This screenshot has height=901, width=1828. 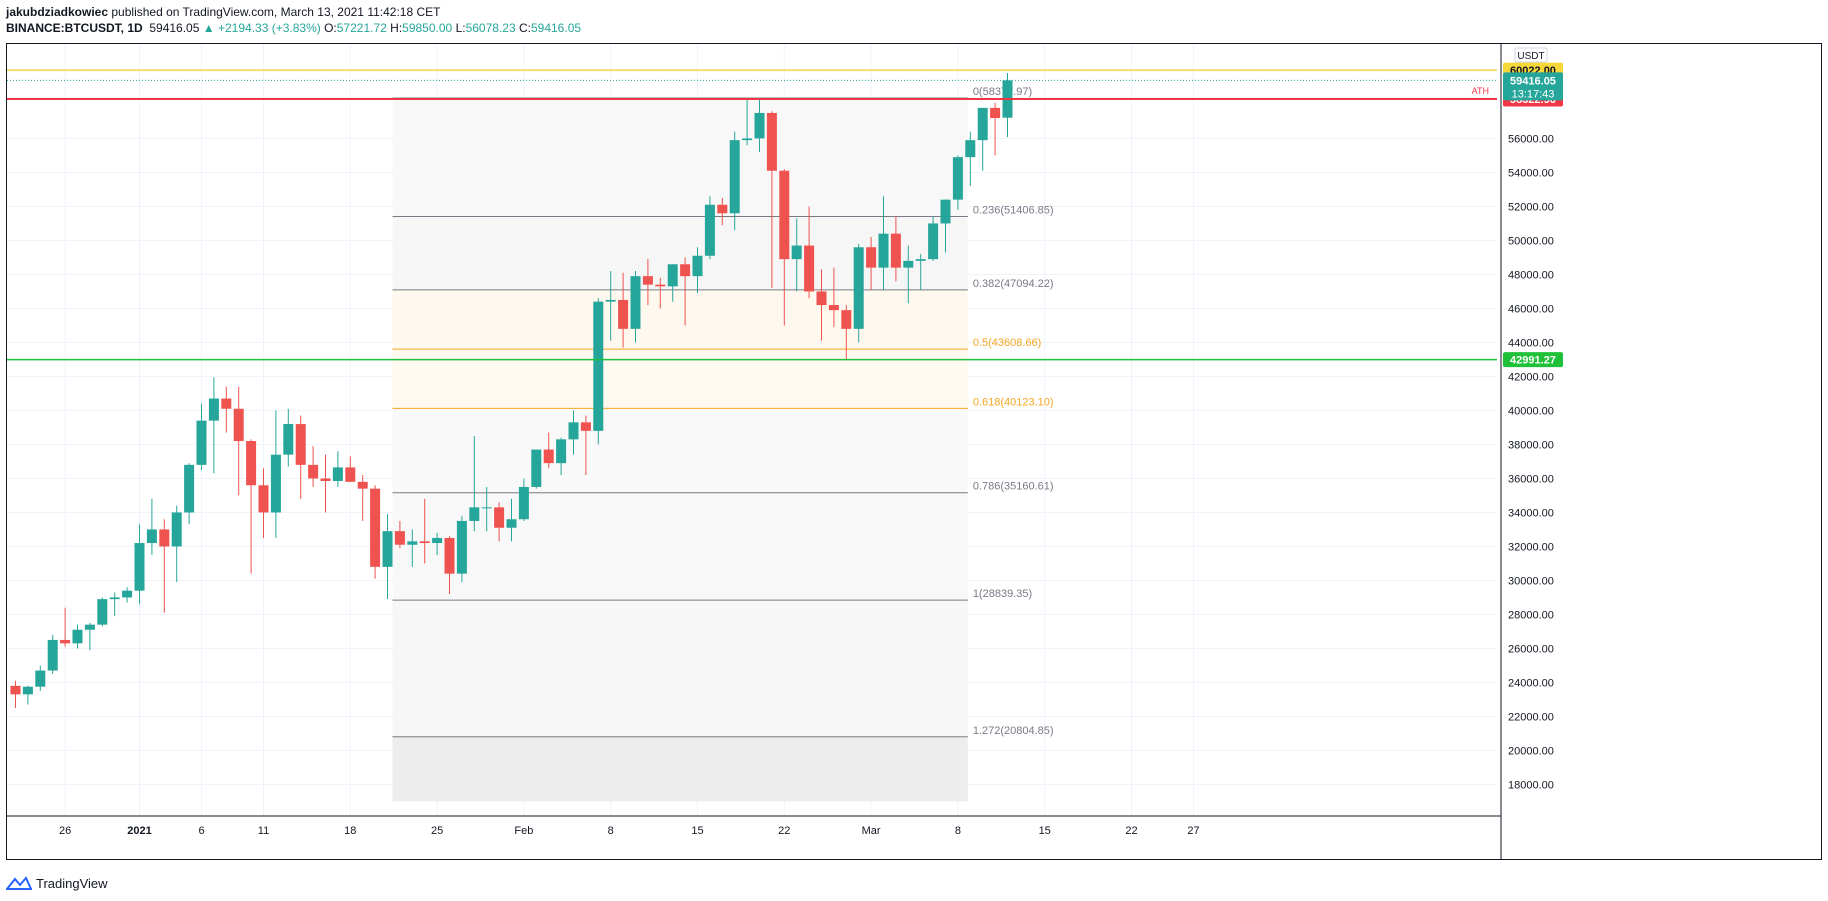 I want to click on ath-tag: ATH, so click(x=1480, y=91).